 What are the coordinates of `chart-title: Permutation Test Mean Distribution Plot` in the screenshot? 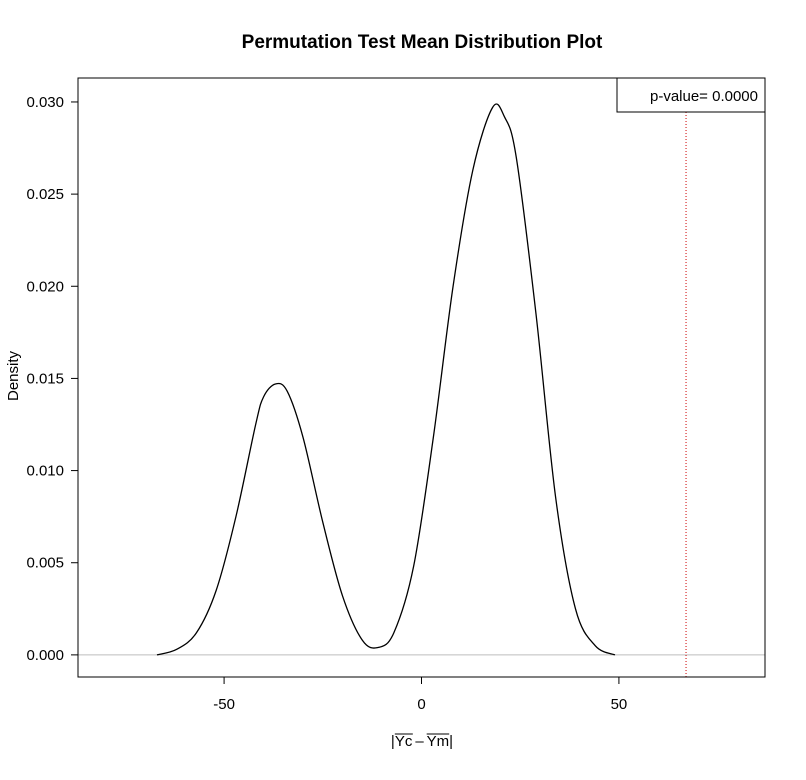 It's located at (422, 42).